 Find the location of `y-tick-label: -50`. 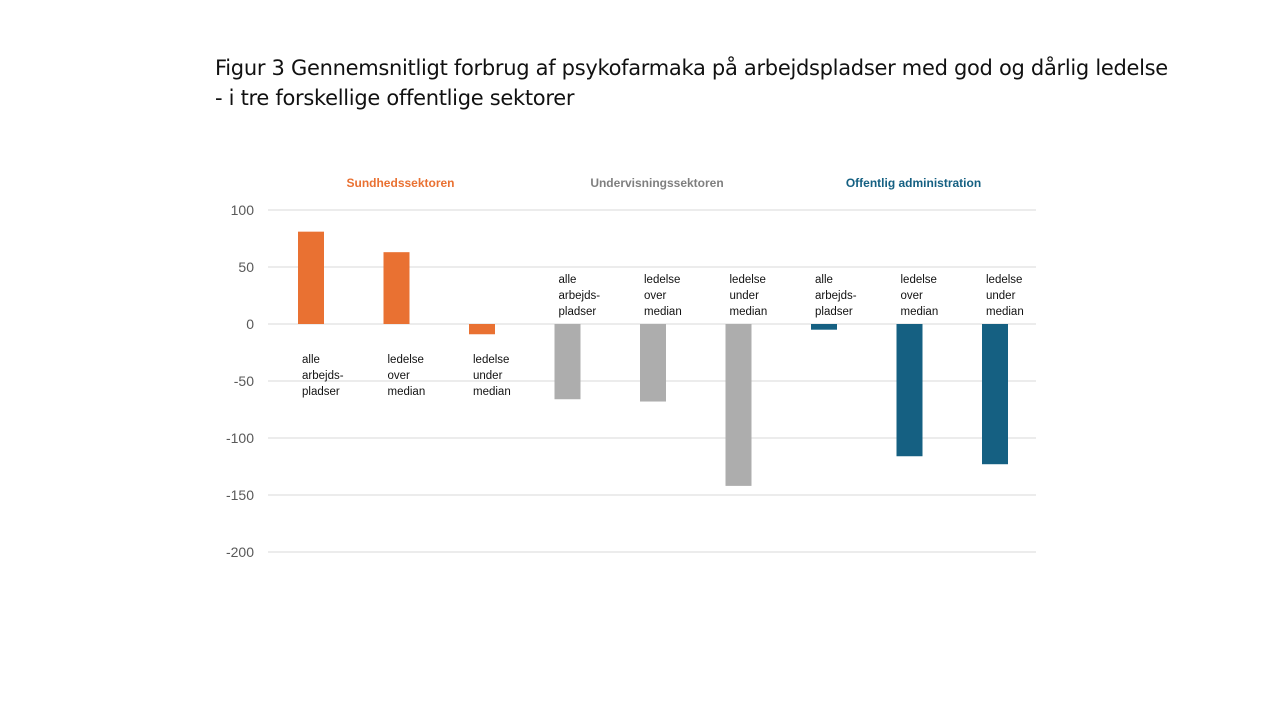

y-tick-label: -50 is located at coordinates (244, 381).